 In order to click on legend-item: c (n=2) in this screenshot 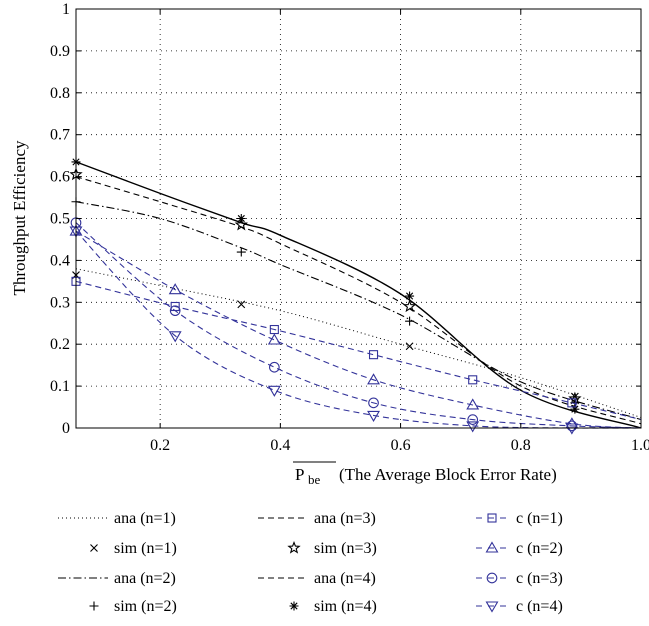, I will do `click(519, 548)`.